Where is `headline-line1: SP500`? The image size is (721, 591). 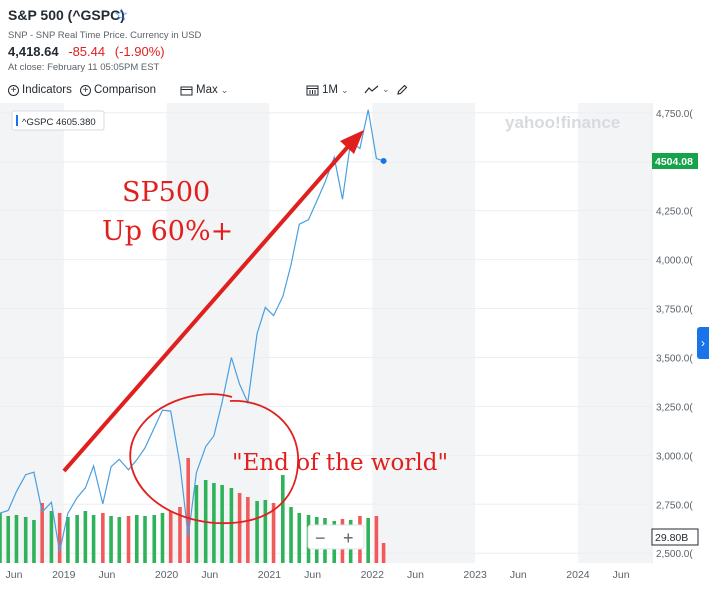
headline-line1: SP500 is located at coordinates (166, 192).